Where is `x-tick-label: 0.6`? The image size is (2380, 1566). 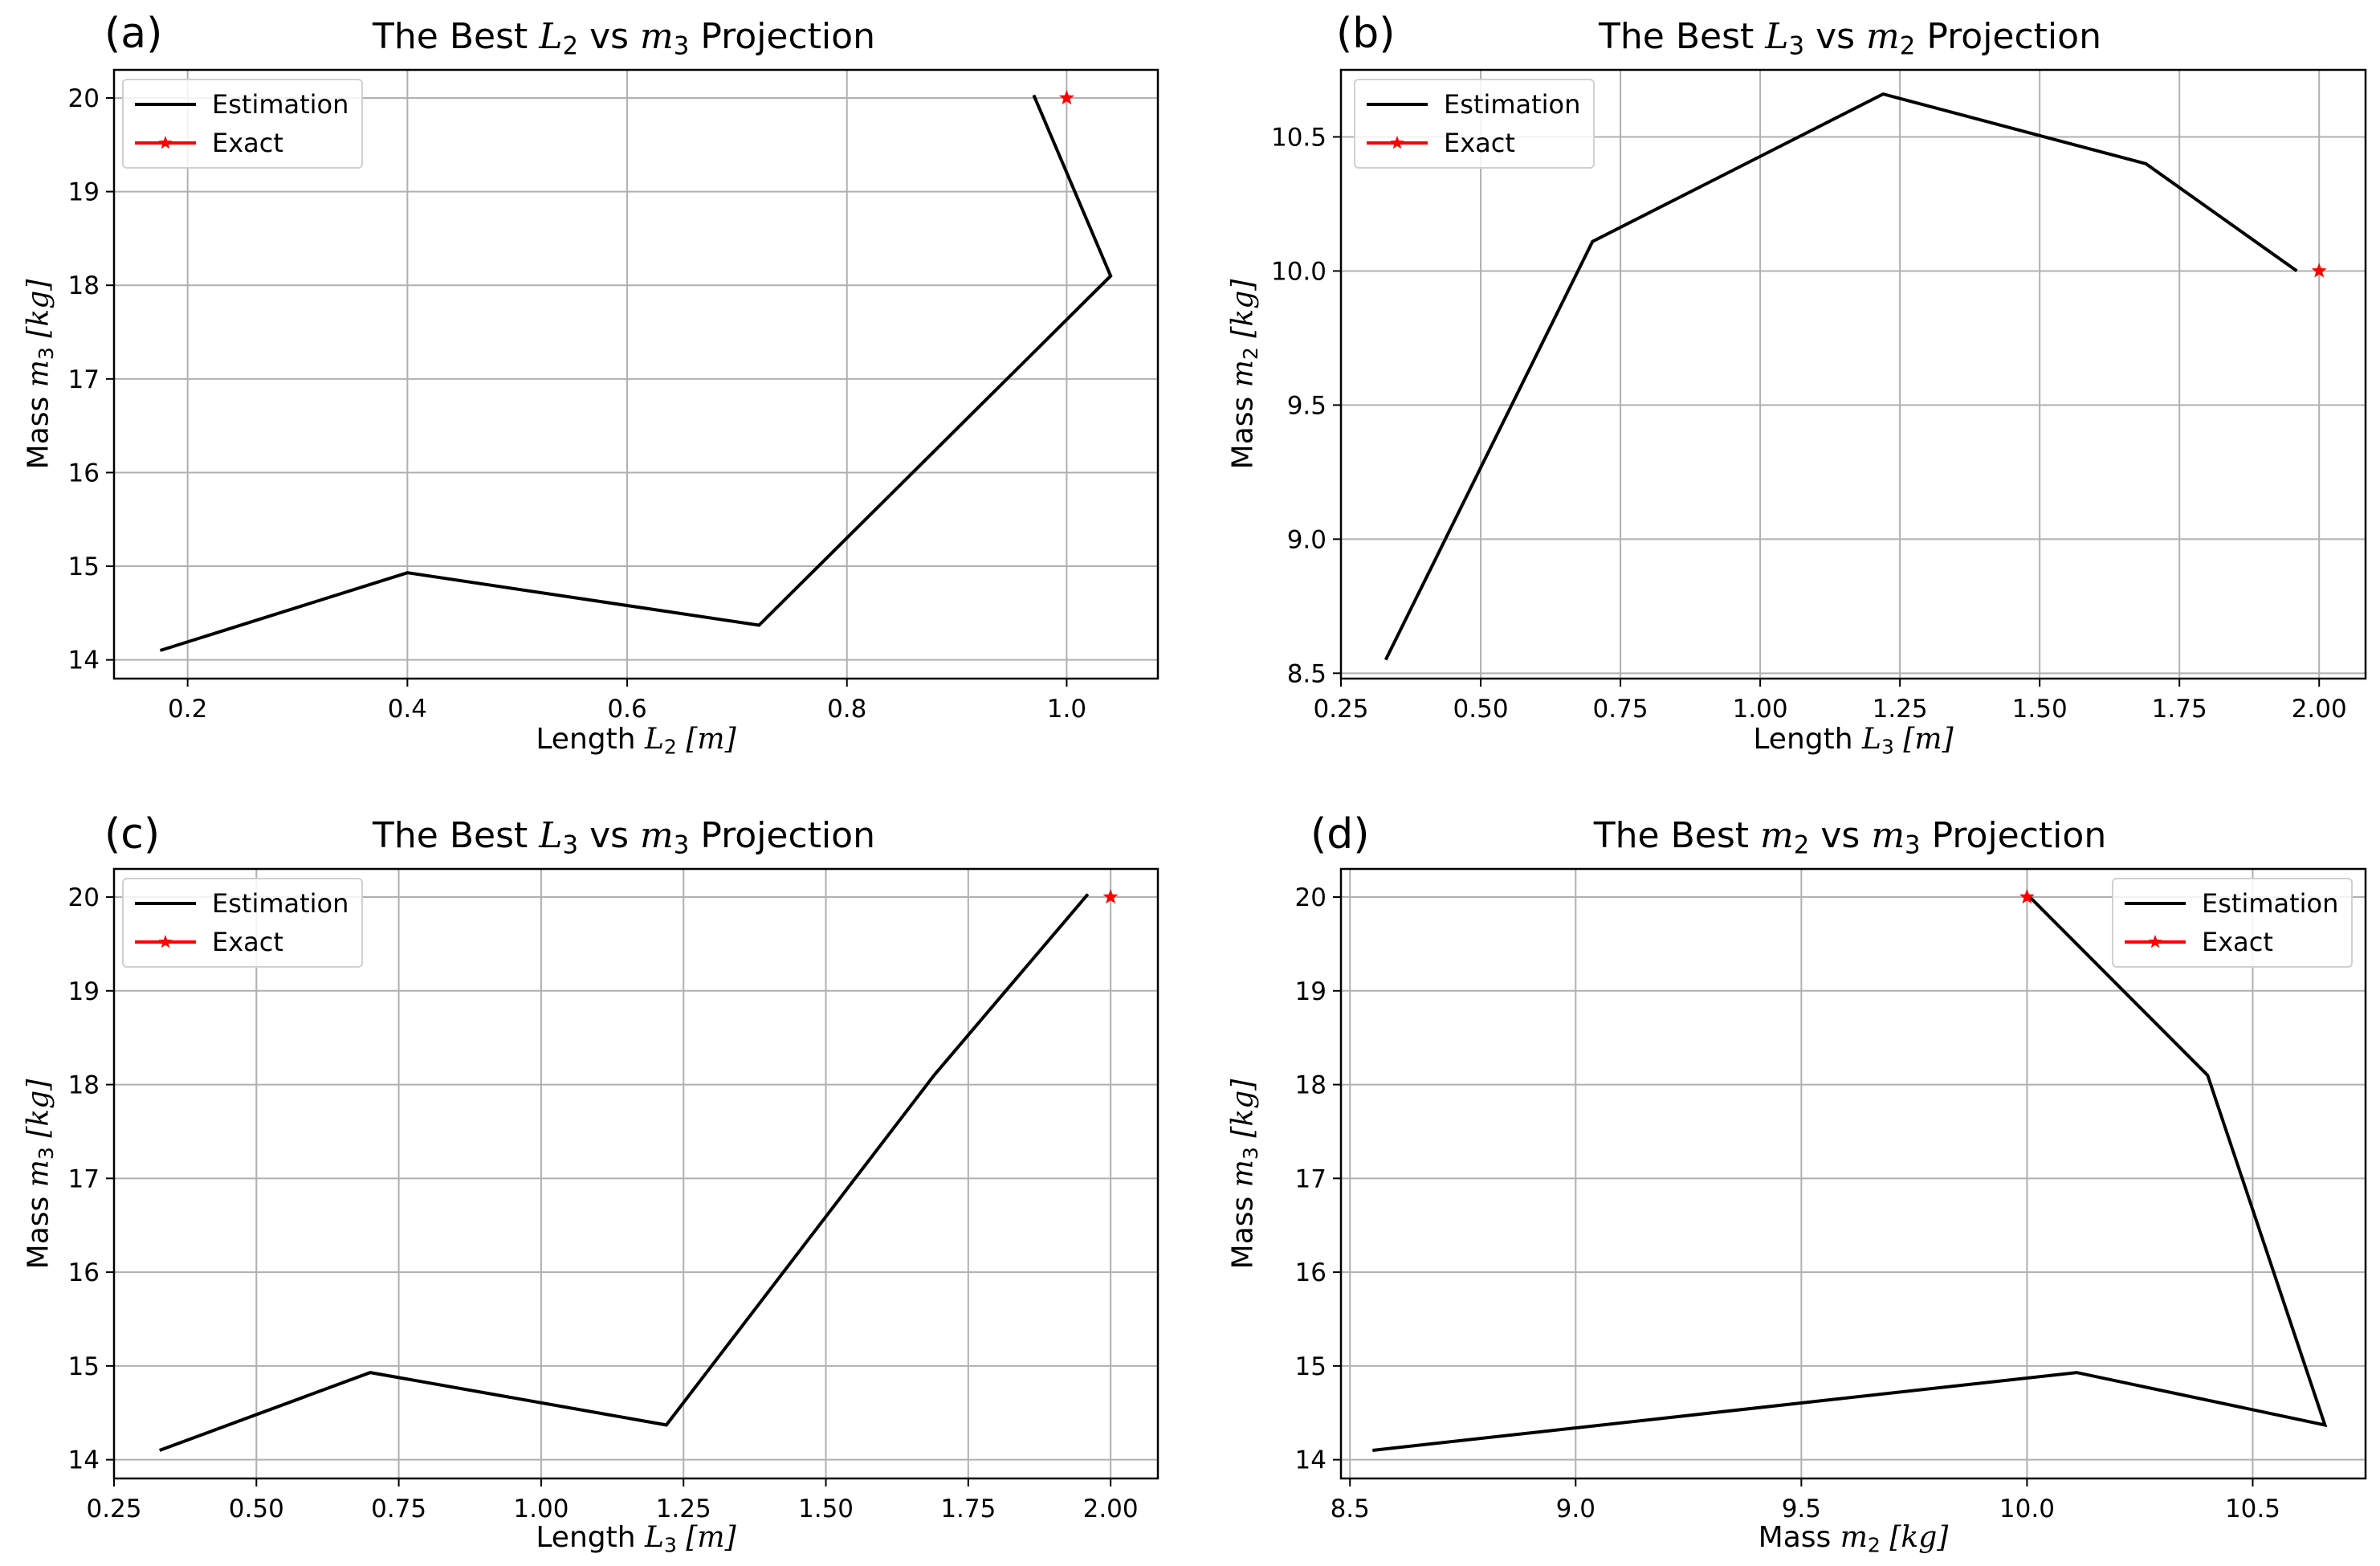
x-tick-label: 0.6 is located at coordinates (626, 709).